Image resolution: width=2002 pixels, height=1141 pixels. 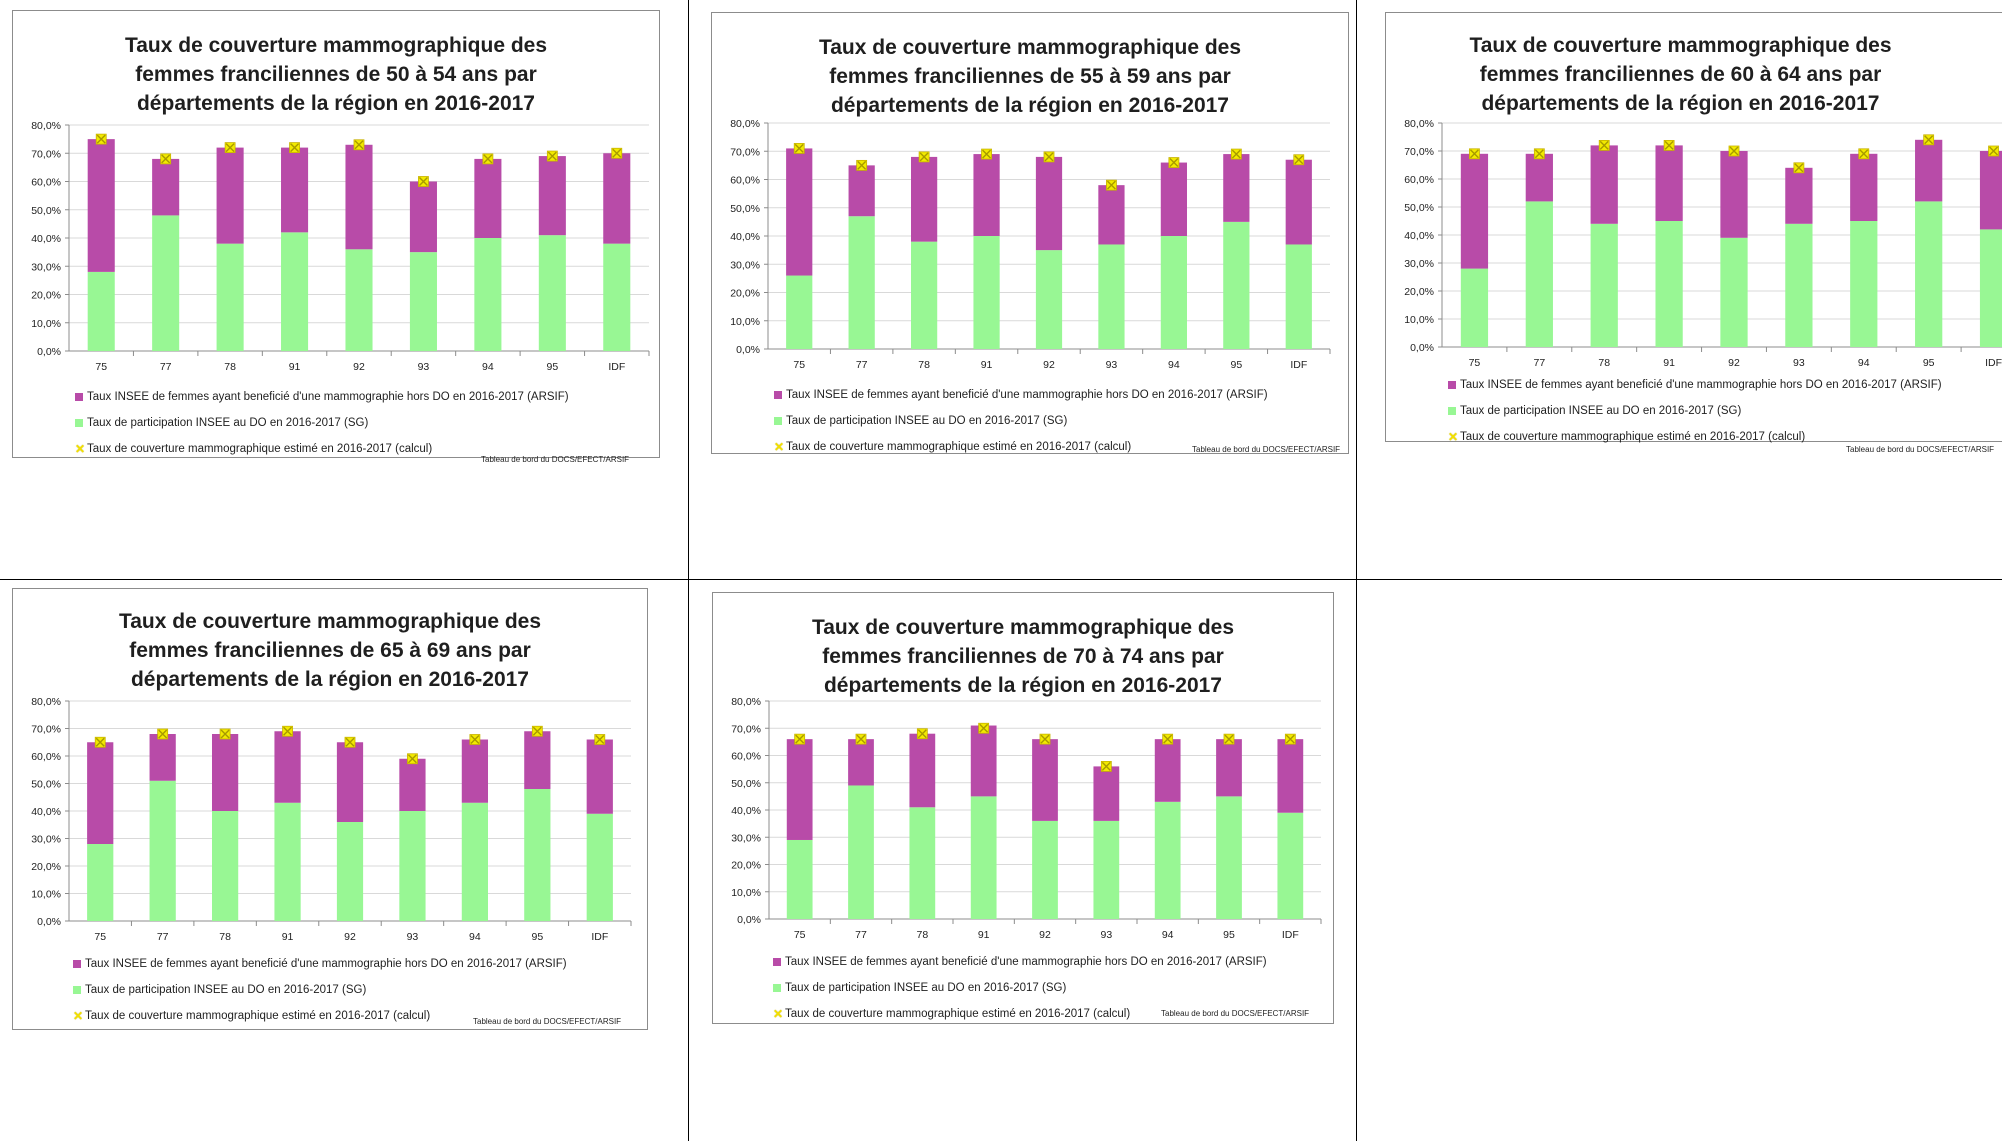 What do you see at coordinates (80, 449) in the screenshot?
I see `x-marker-icon: ✕` at bounding box center [80, 449].